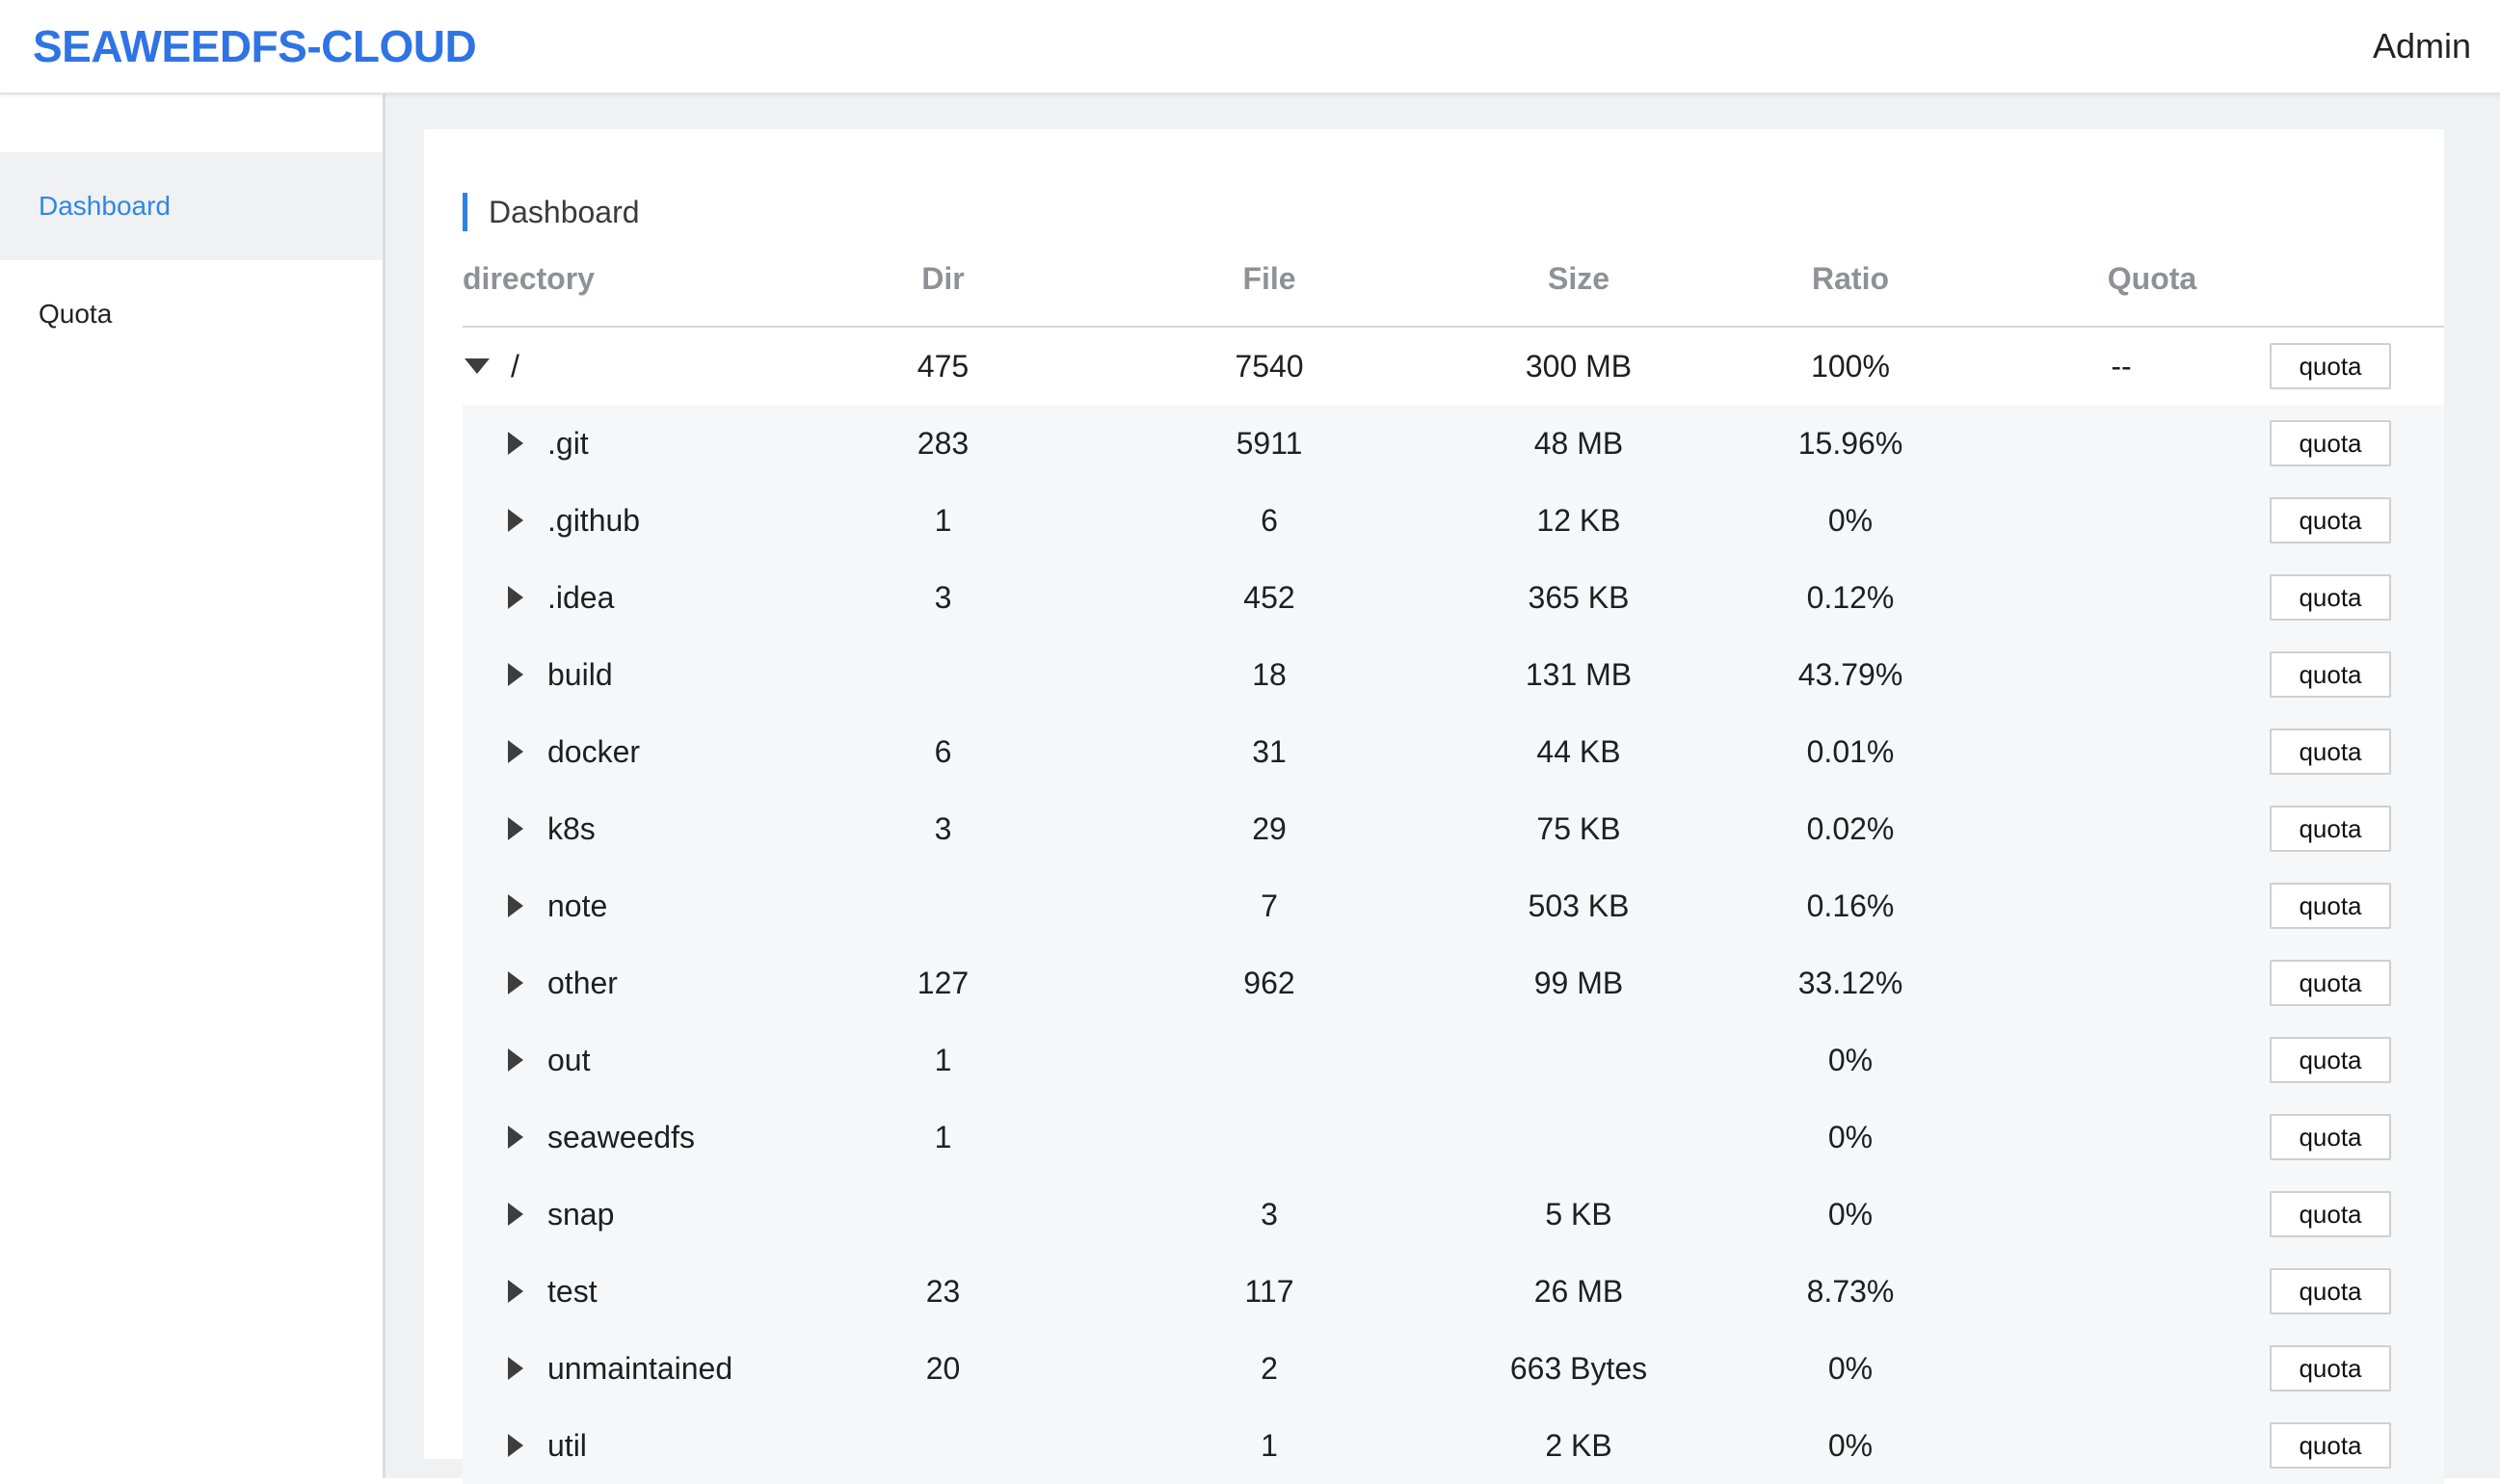 This screenshot has width=2500, height=1484. What do you see at coordinates (1850, 983) in the screenshot?
I see `dir-ratio: 33.12%` at bounding box center [1850, 983].